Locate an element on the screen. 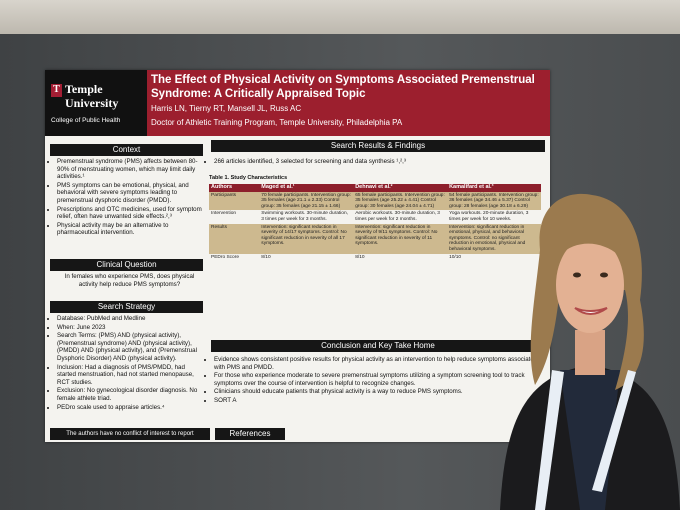 The width and height of the screenshot is (680, 510). table-row: PEDro Score 8/10 8/10 10/10 is located at coordinates (375, 257).